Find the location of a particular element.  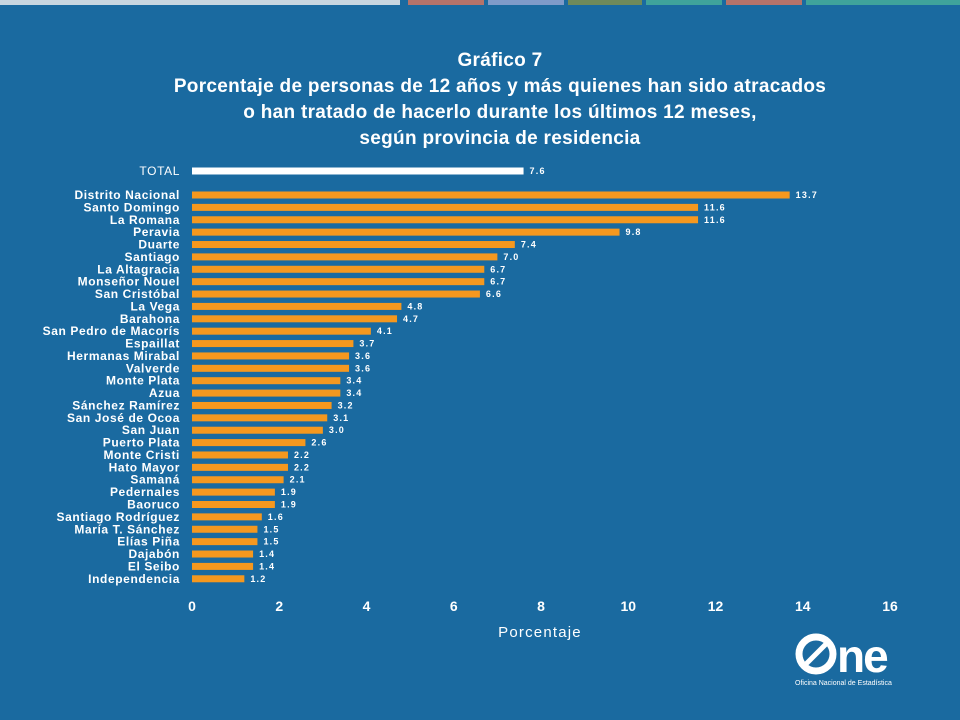

category-label: Duarte is located at coordinates (159, 245).